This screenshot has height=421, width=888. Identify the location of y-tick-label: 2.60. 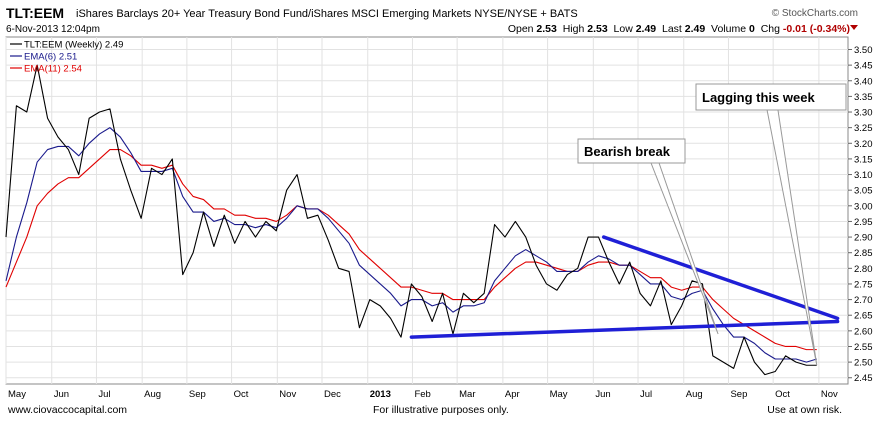
(863, 331).